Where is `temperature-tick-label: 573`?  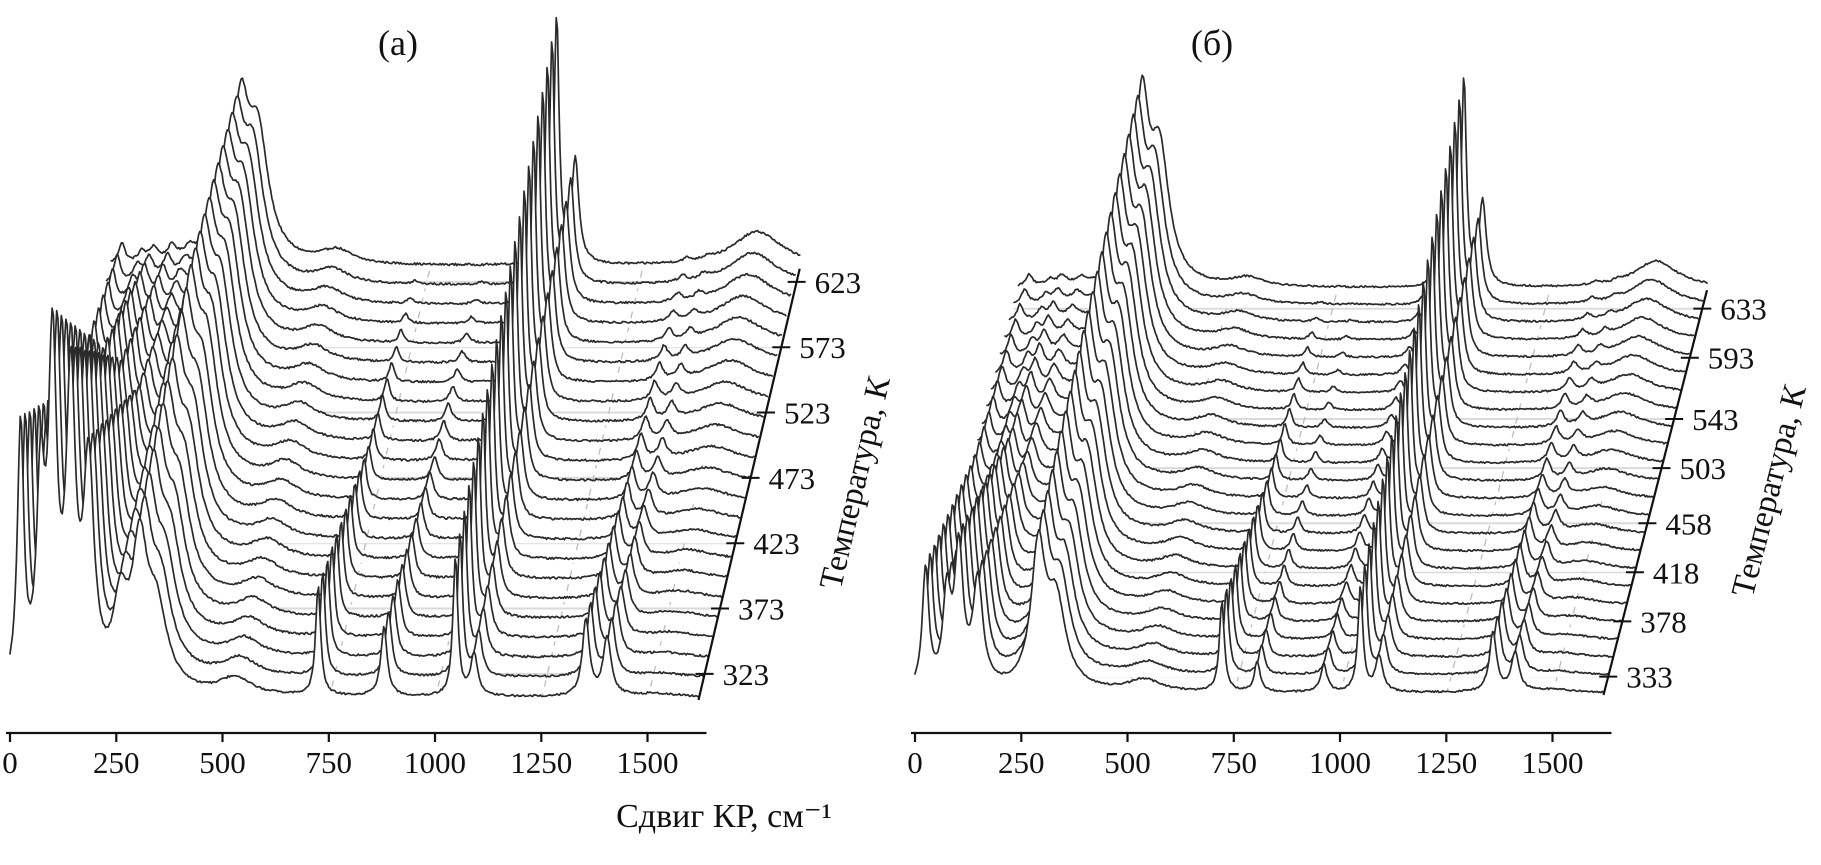
temperature-tick-label: 573 is located at coordinates (822, 347).